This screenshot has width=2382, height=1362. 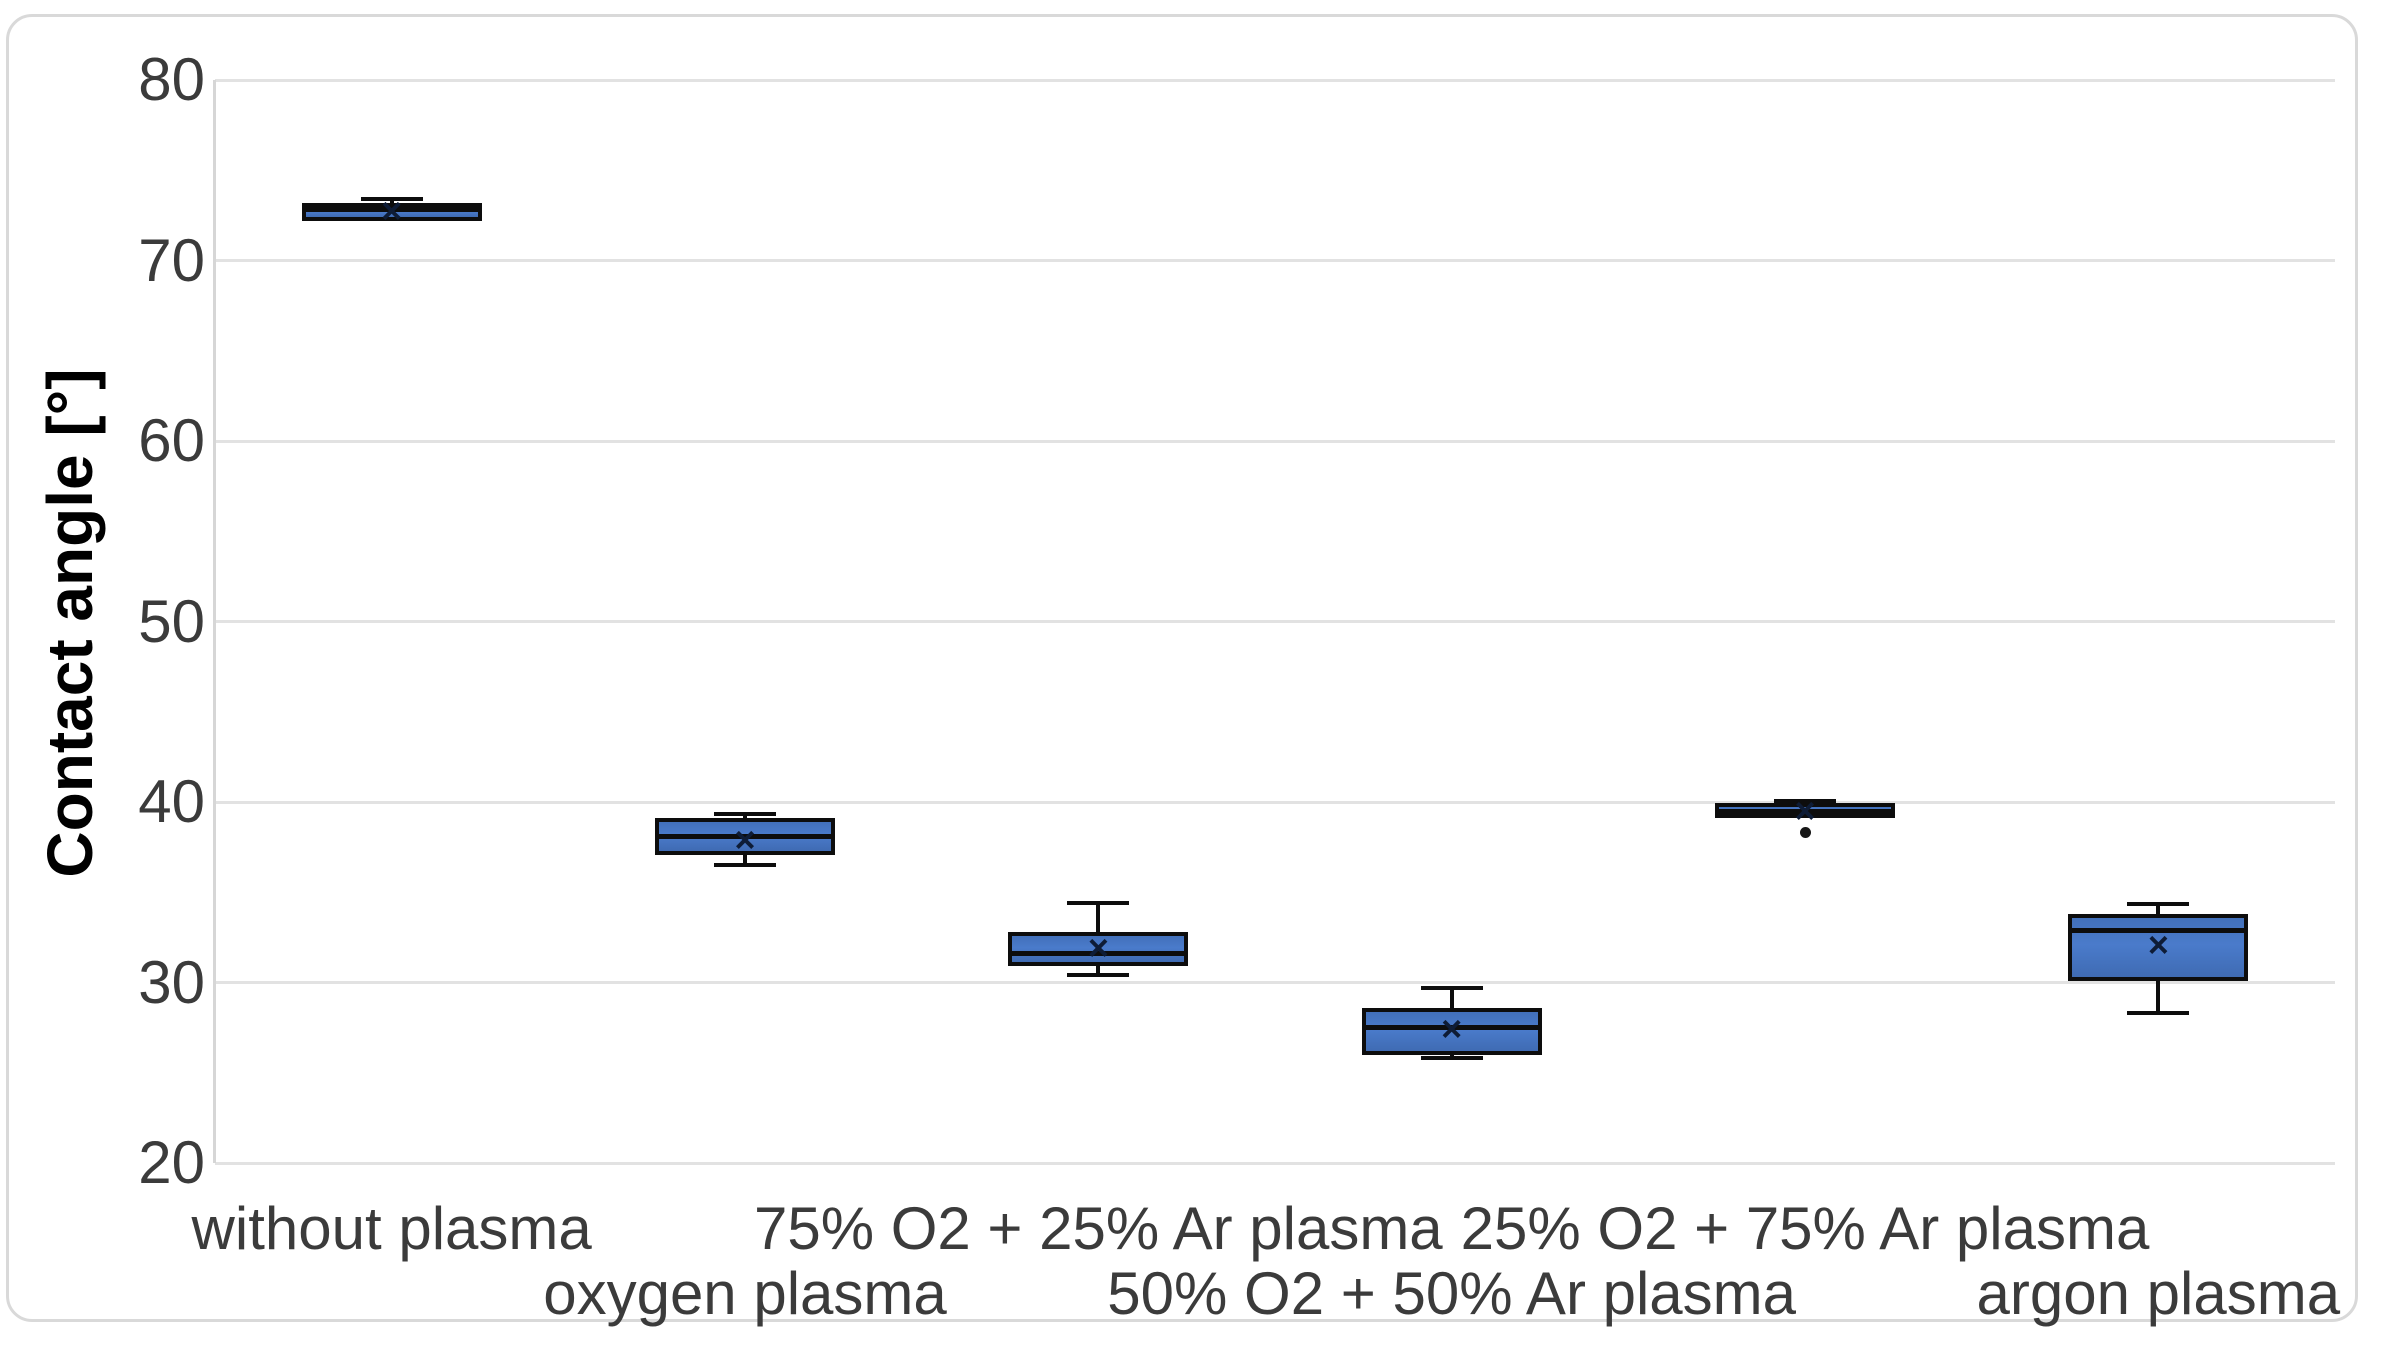 I want to click on y-tick-label: 70, so click(x=171, y=260).